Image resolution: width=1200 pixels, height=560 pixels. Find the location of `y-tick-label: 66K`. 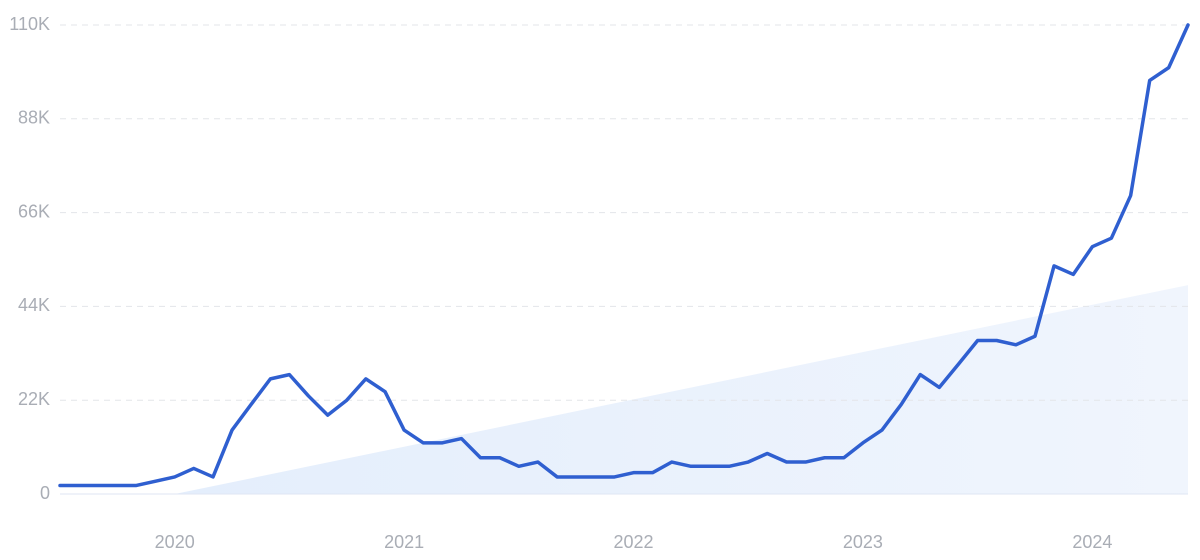

y-tick-label: 66K is located at coordinates (34, 211).